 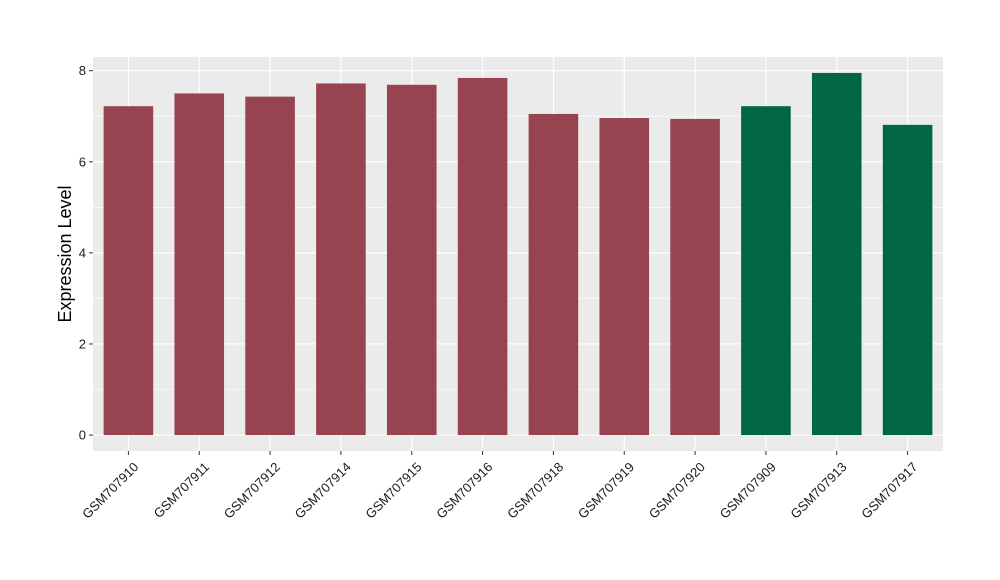 I want to click on y-tick-label: 4, so click(x=82, y=252).